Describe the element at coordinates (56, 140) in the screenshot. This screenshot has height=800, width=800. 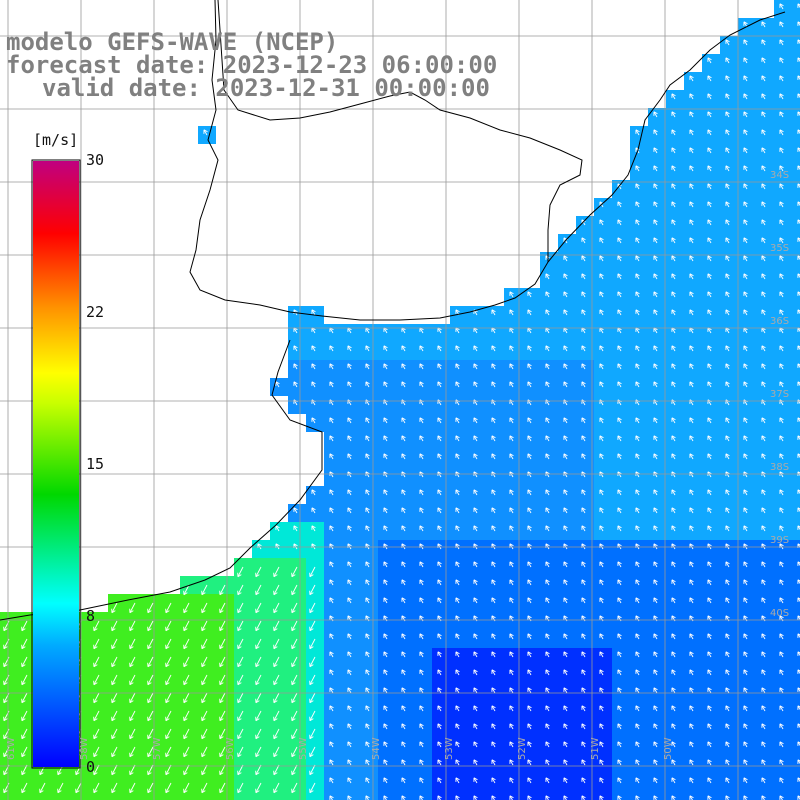
I see `colorbar-unit: [m/s]` at that location.